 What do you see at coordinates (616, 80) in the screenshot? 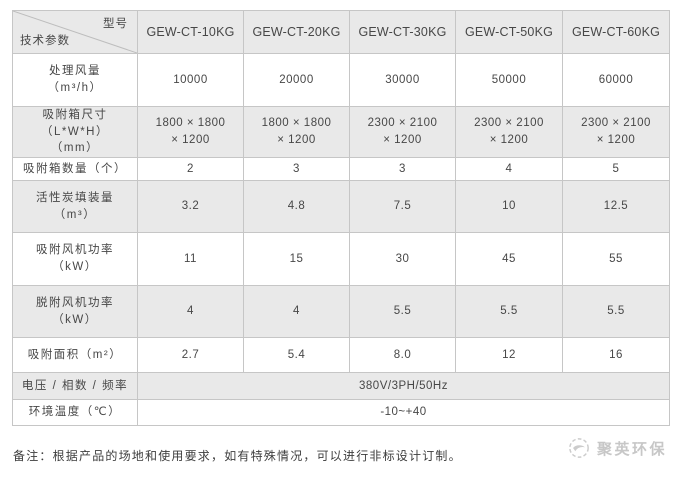
I see `data-cell: 60000` at bounding box center [616, 80].